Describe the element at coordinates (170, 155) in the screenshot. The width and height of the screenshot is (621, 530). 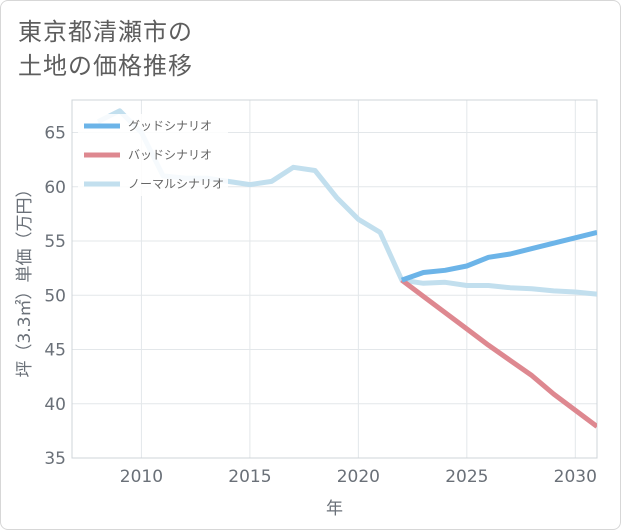
I see `legend-label-bad: バッドシナリオ` at that location.